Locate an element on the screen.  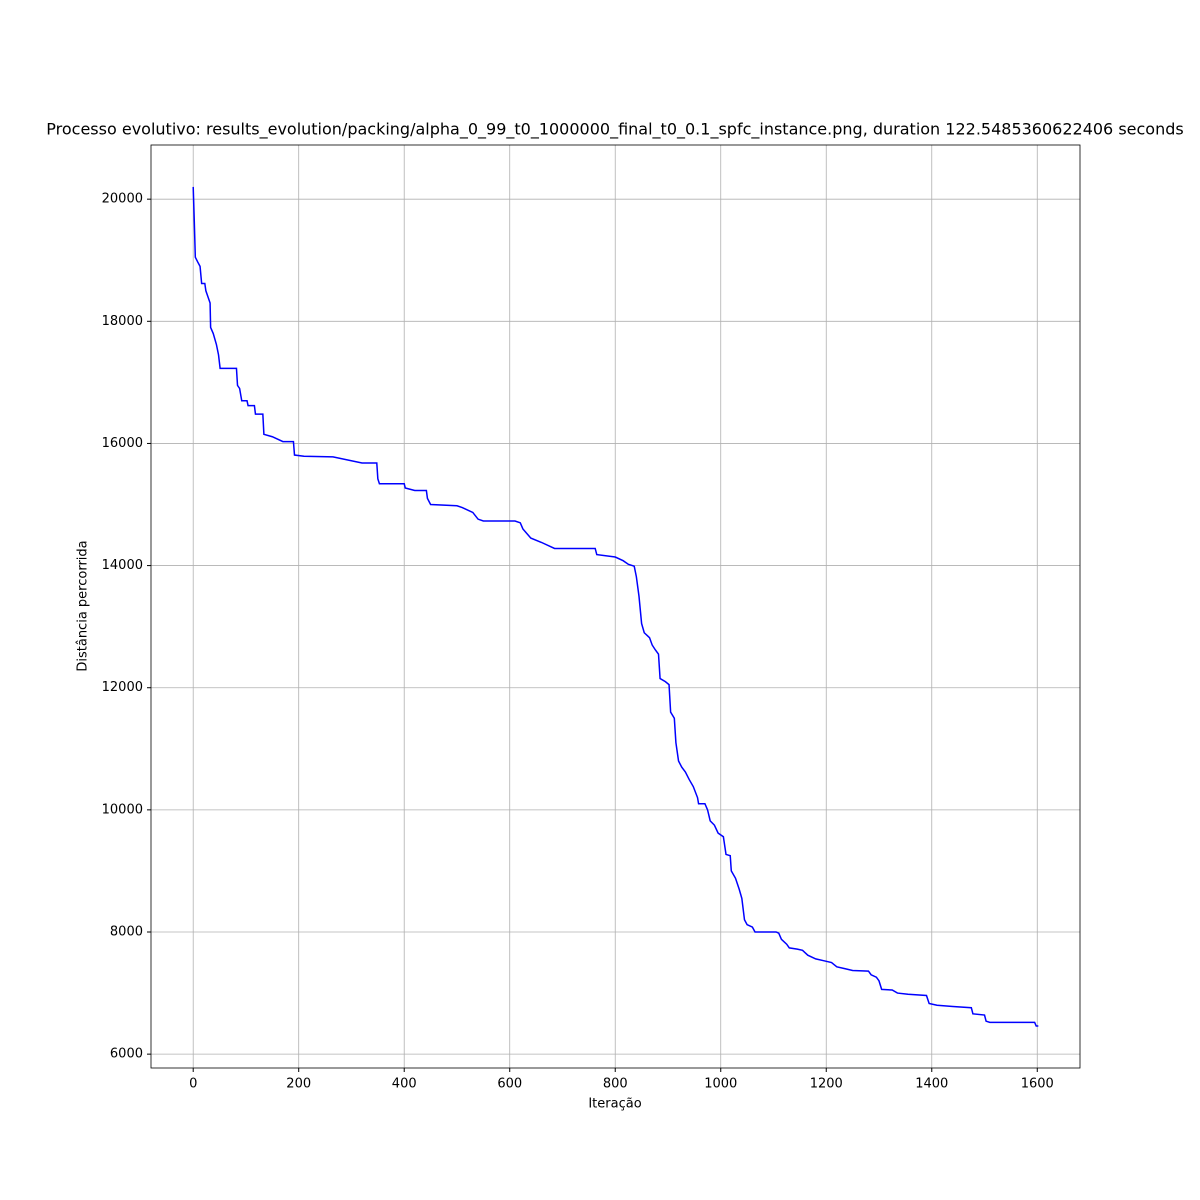
x-tick-label: 200 is located at coordinates (298, 1084).